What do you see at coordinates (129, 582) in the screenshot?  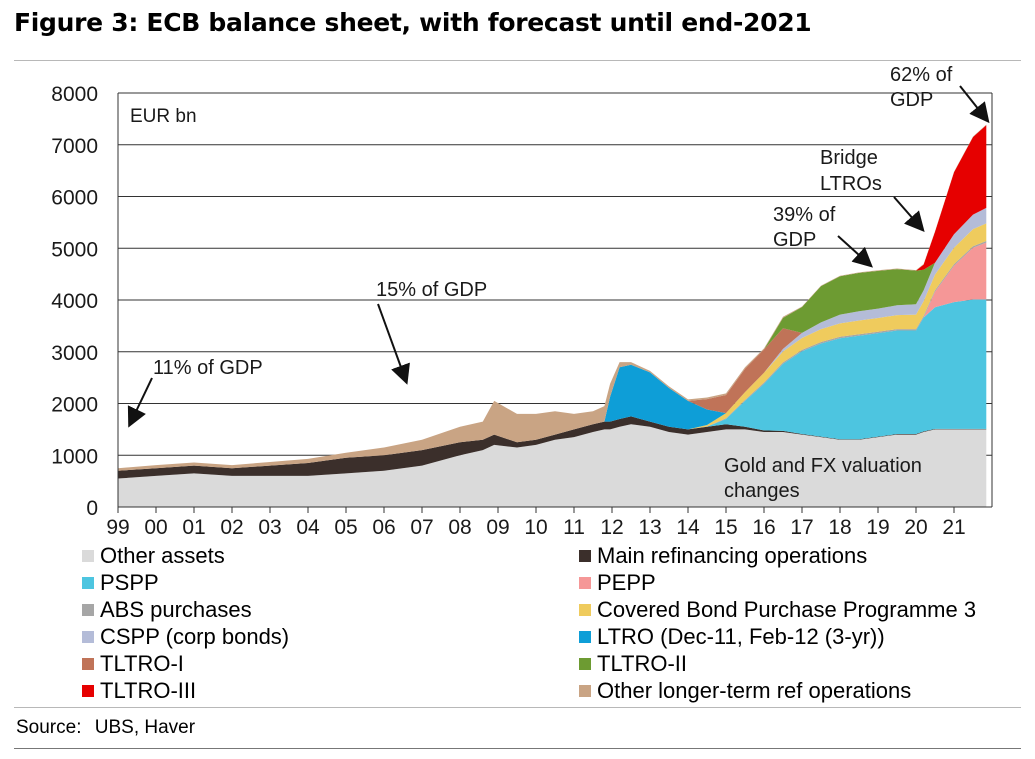 I see `legend-label: PSPP` at bounding box center [129, 582].